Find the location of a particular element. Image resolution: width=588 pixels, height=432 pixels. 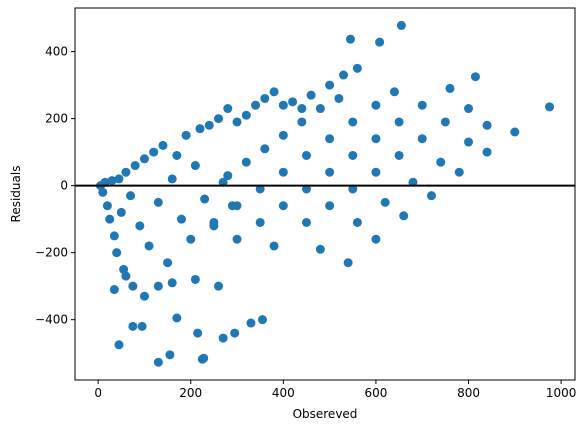

x-tick-label: 0 is located at coordinates (98, 393).